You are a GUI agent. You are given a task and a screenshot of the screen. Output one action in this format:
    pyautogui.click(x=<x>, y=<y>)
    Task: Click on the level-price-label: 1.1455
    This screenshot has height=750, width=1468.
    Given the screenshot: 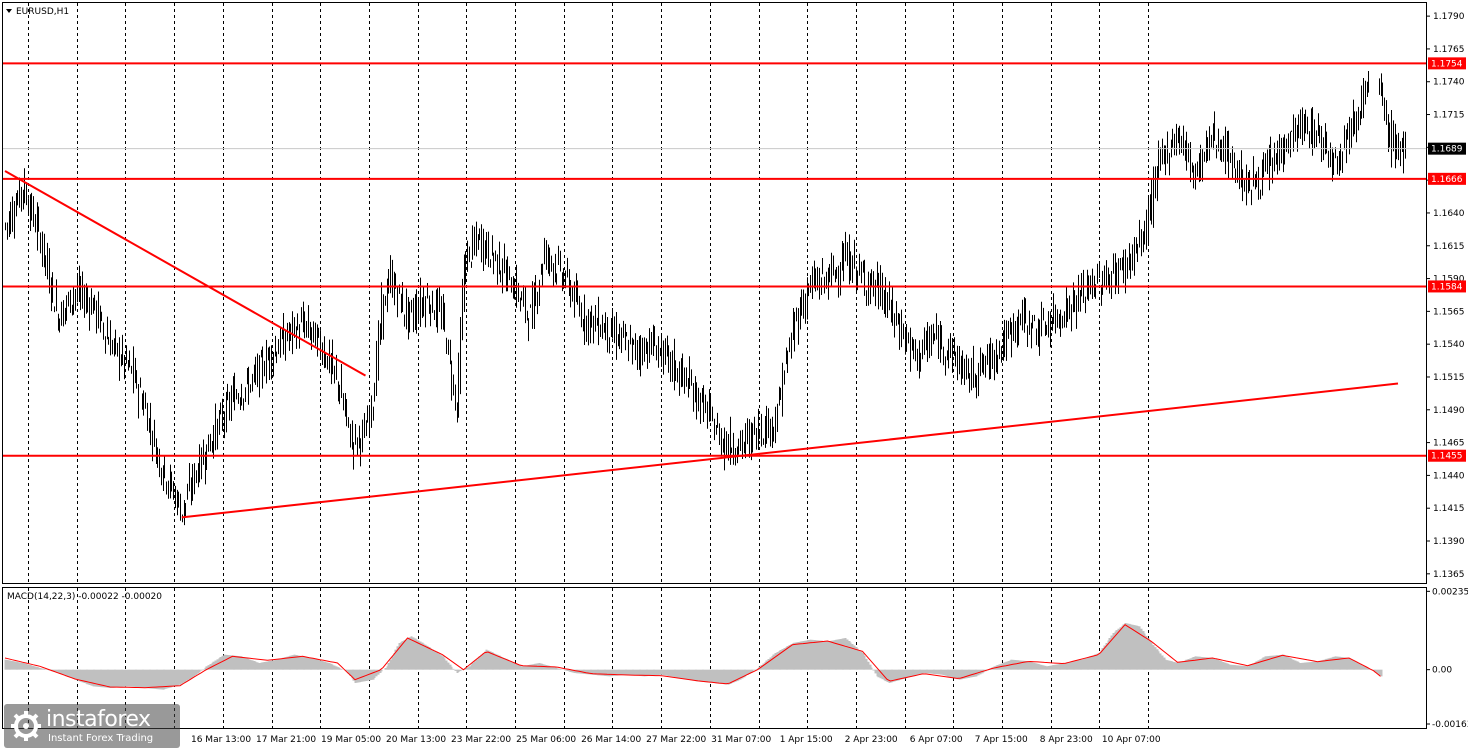 What is the action you would take?
    pyautogui.click(x=1447, y=457)
    